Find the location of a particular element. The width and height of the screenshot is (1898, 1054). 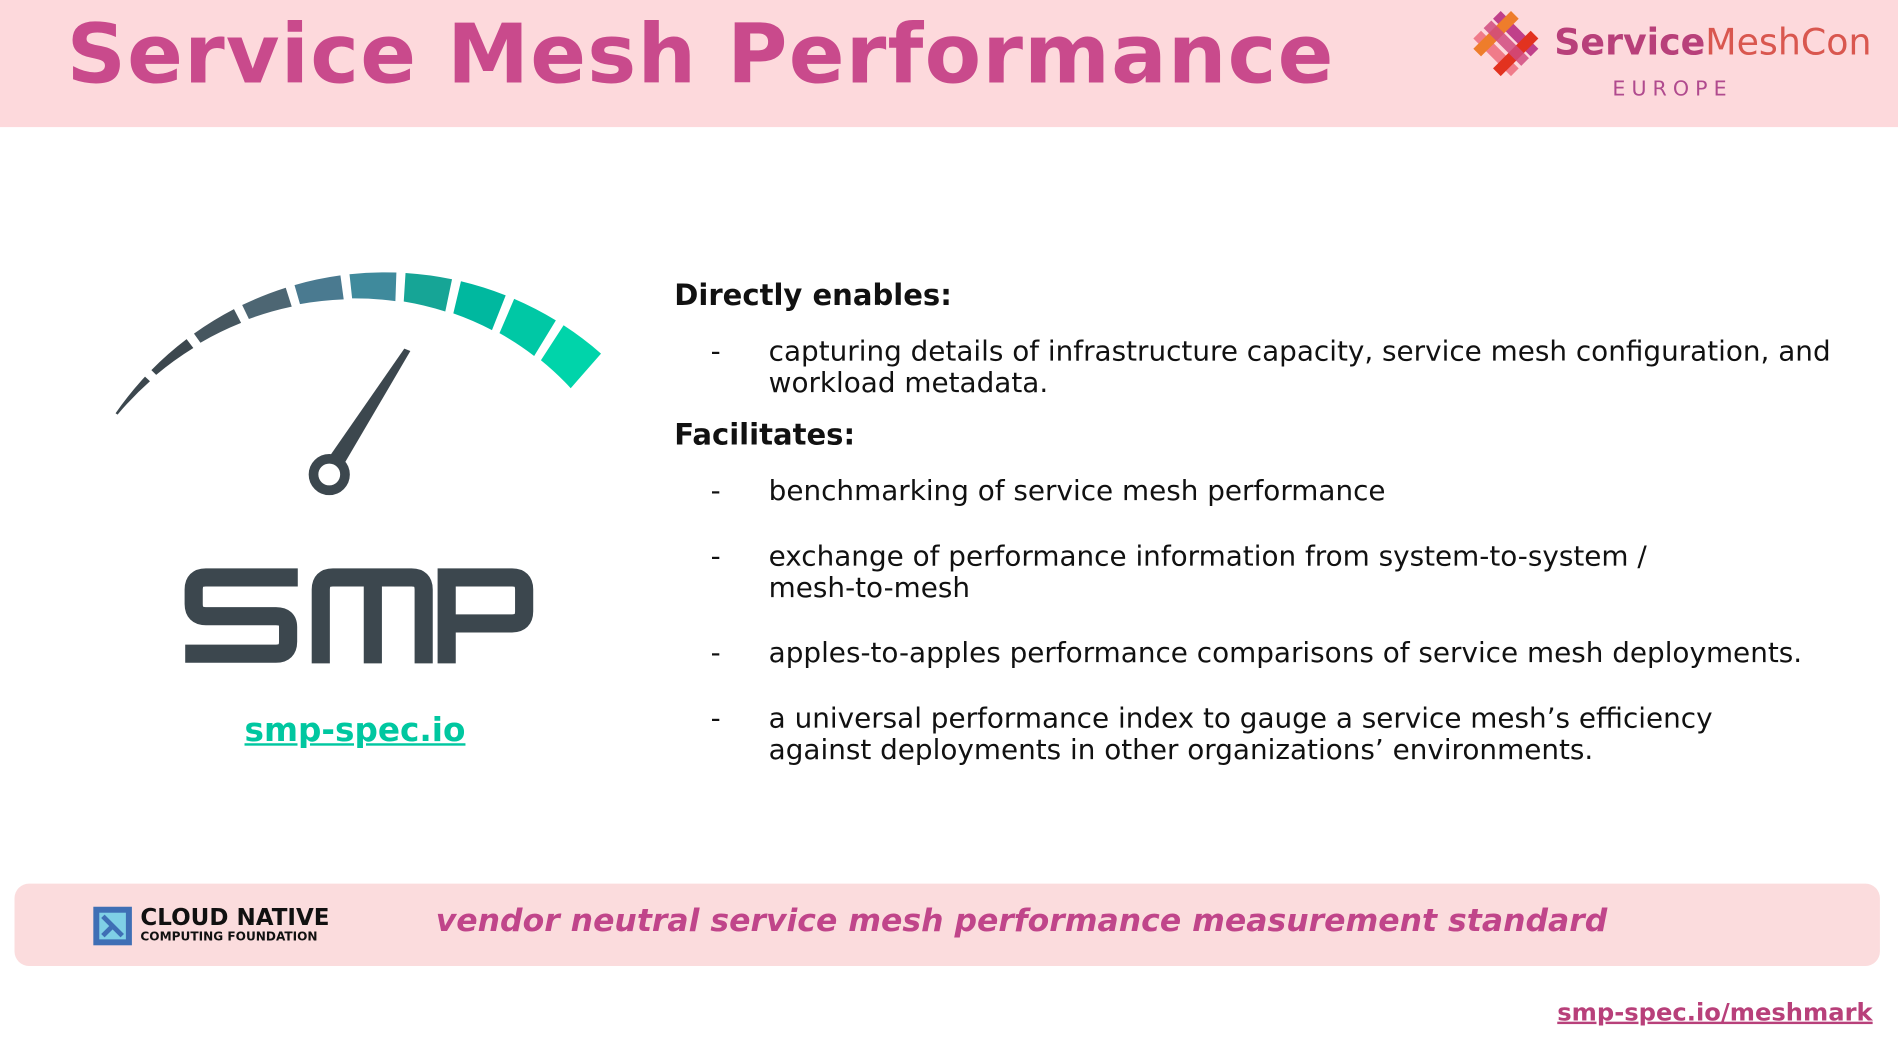

list-item-text: benchmarking of service mesh performance is located at coordinates (1077, 491).